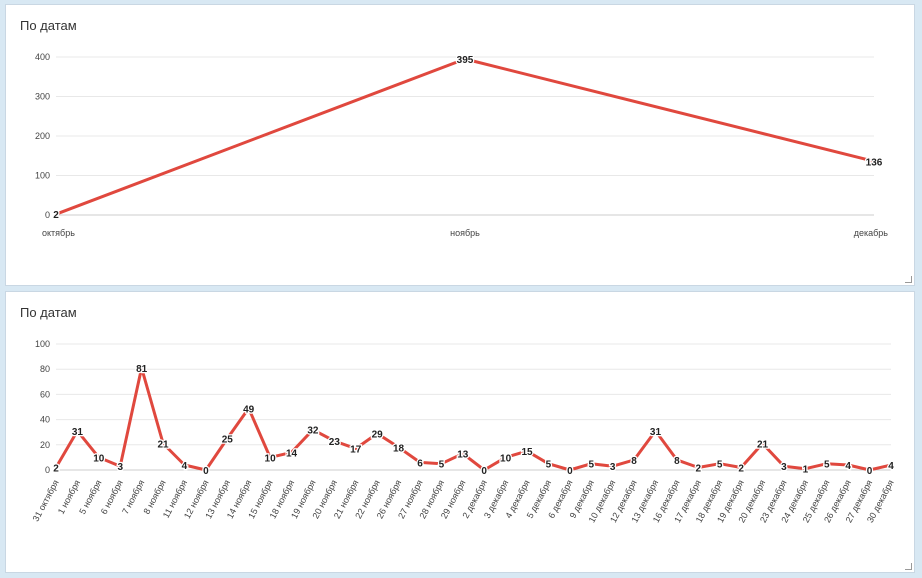 The height and width of the screenshot is (578, 922). Describe the element at coordinates (45, 369) in the screenshot. I see `y-tick-label: 80` at that location.